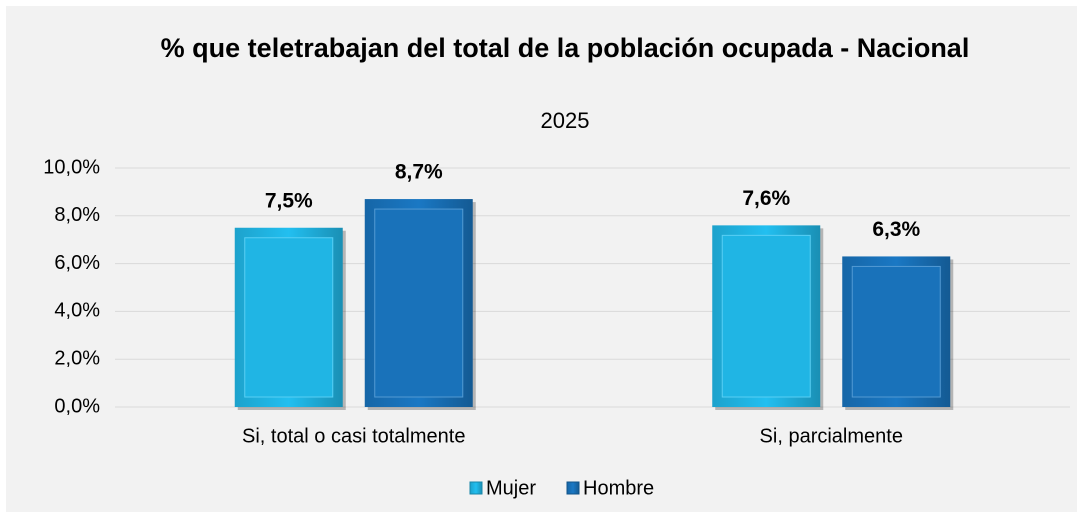  Describe the element at coordinates (511, 488) in the screenshot. I see `legend-label: Mujer` at that location.